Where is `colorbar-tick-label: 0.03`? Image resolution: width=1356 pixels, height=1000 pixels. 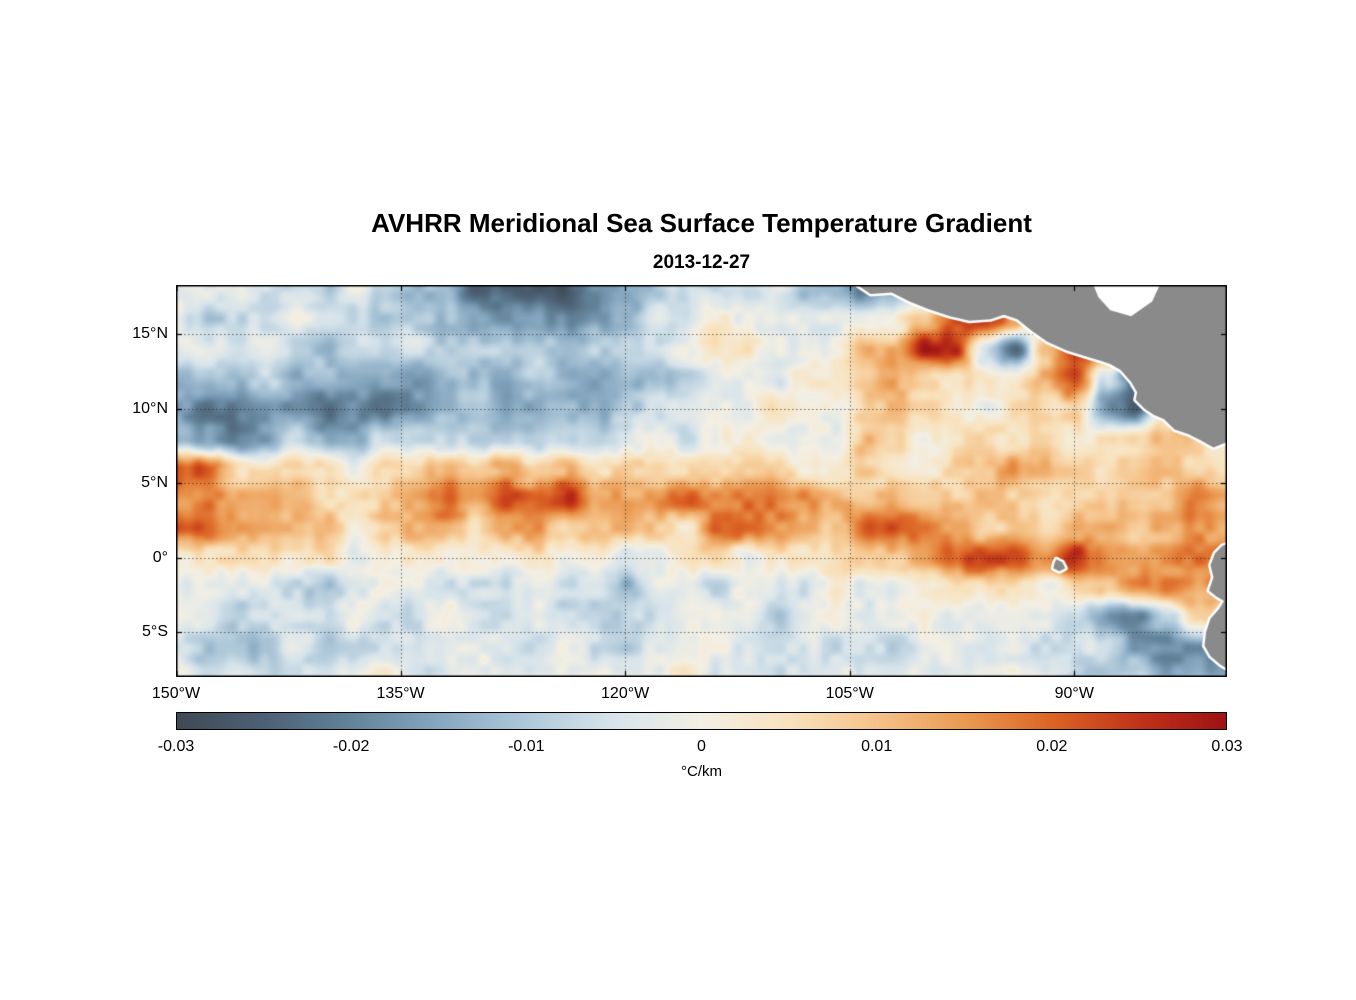 colorbar-tick-label: 0.03 is located at coordinates (1227, 746).